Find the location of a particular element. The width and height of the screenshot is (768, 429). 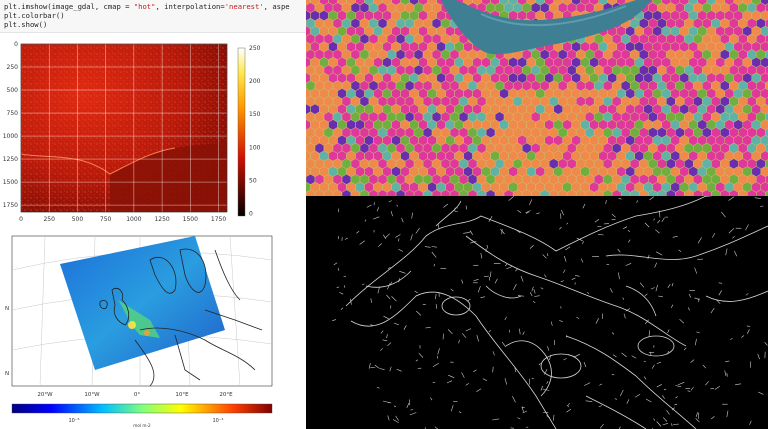

hot-colorbar-tick-label: 0 is located at coordinates (251, 213).